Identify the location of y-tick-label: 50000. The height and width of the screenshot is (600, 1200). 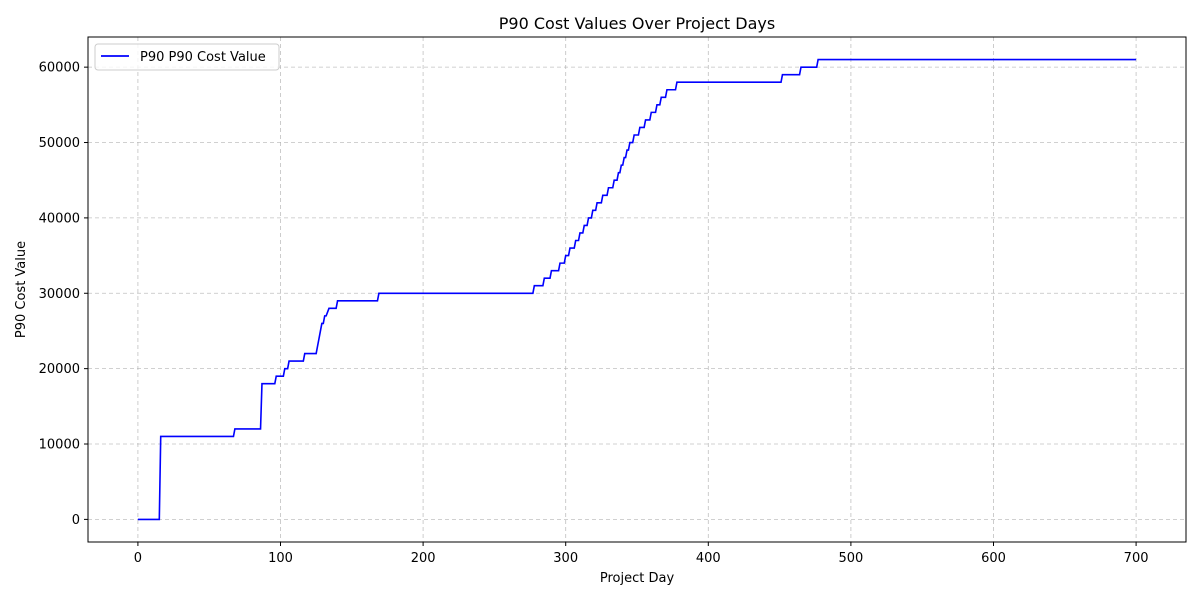
(59, 143).